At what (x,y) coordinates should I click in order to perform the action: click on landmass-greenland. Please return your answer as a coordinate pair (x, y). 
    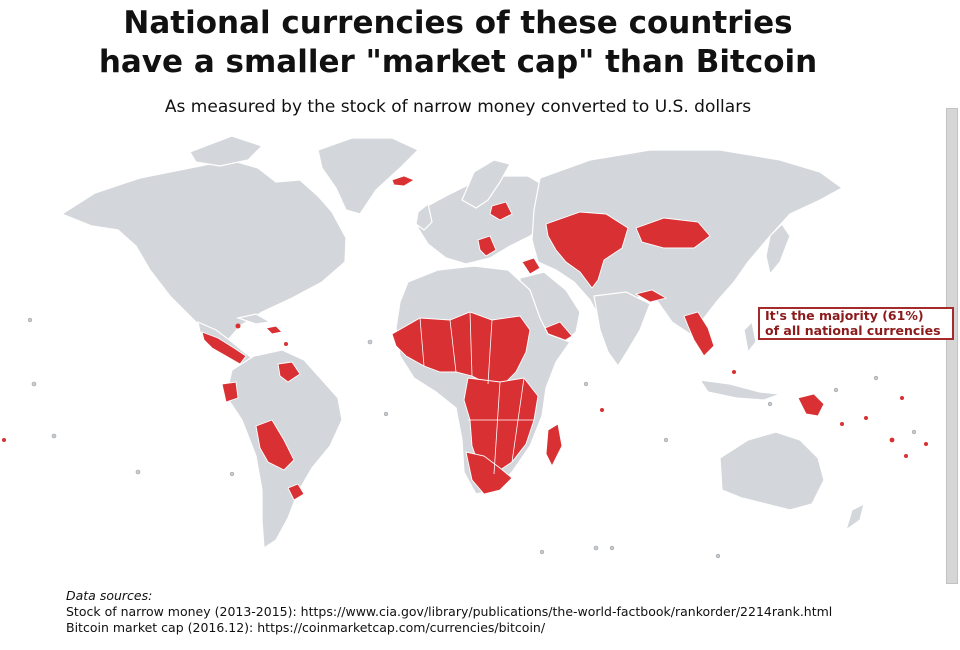
    Looking at the image, I should click on (368, 176).